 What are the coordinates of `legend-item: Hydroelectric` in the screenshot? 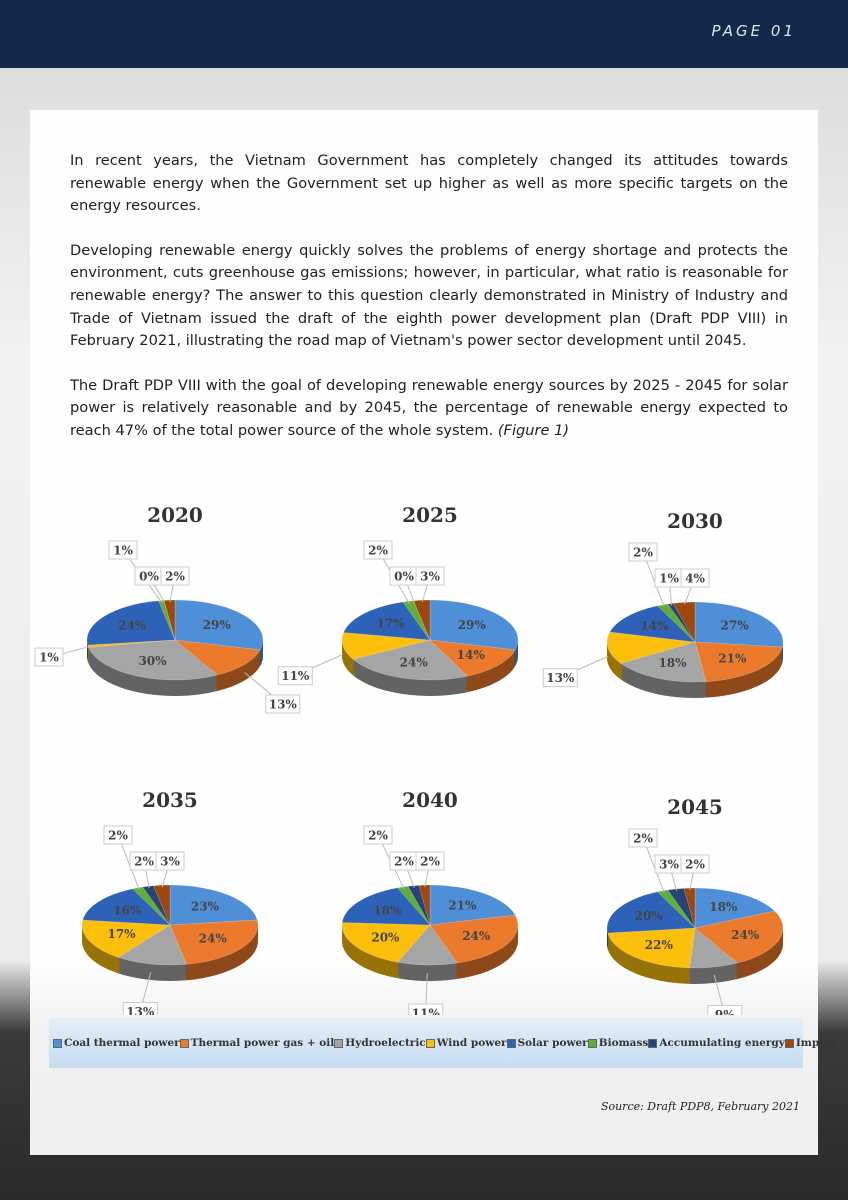 It's located at (380, 1043).